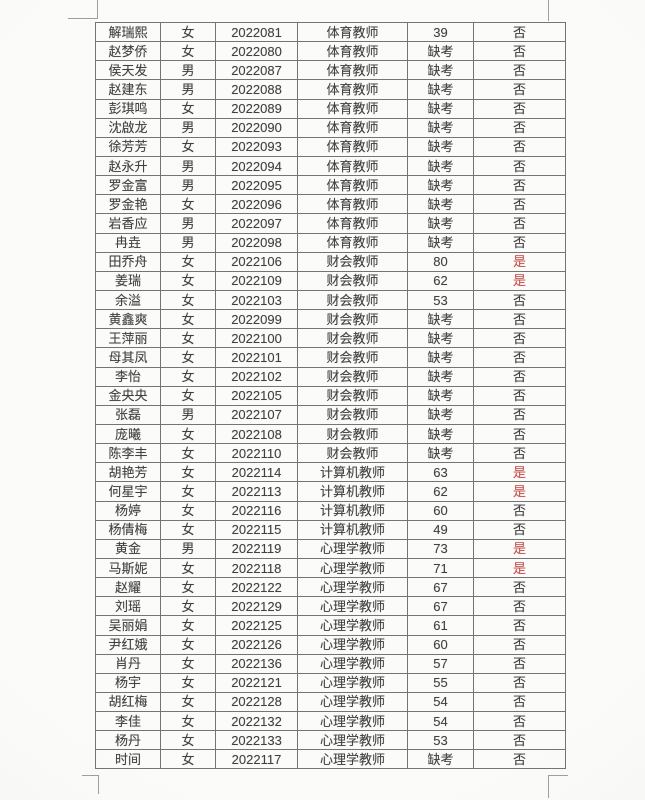 This screenshot has height=800, width=645. I want to click on score-cell: 54, so click(440, 721).